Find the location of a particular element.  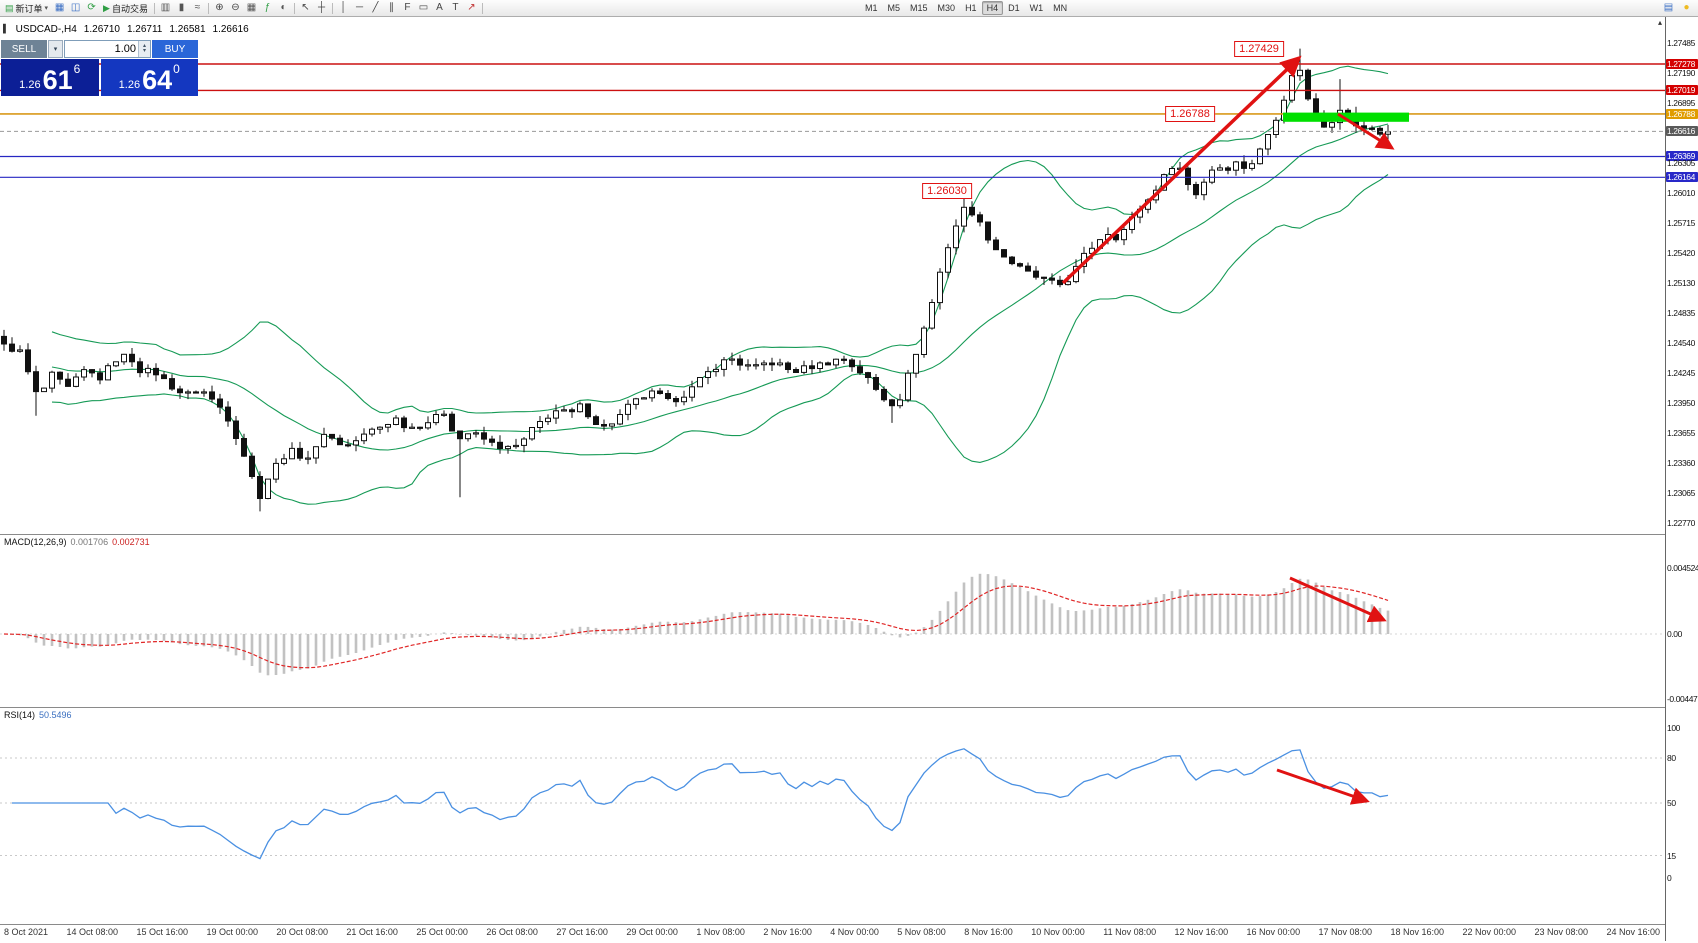

indicators-icon: ƒ is located at coordinates (267, 8).